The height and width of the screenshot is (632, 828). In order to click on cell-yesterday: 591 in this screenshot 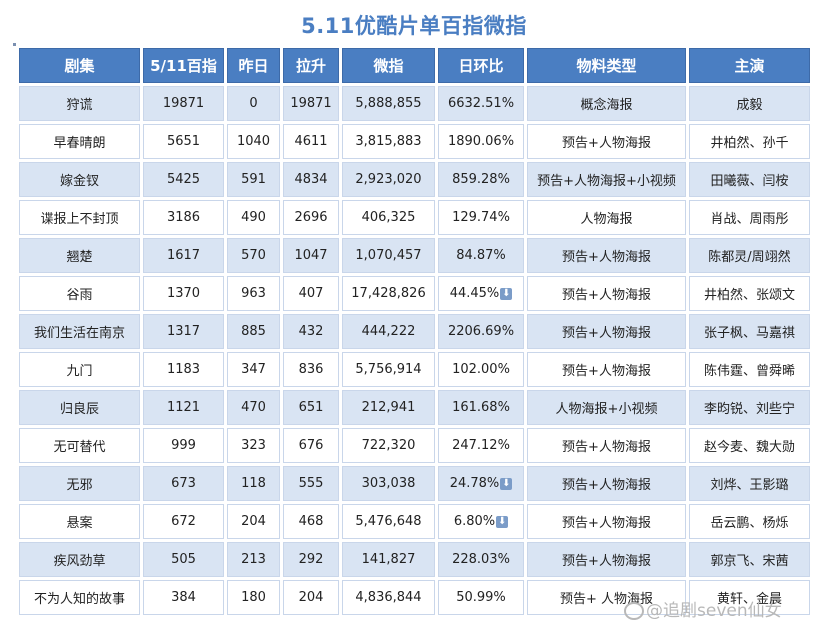, I will do `click(253, 179)`.